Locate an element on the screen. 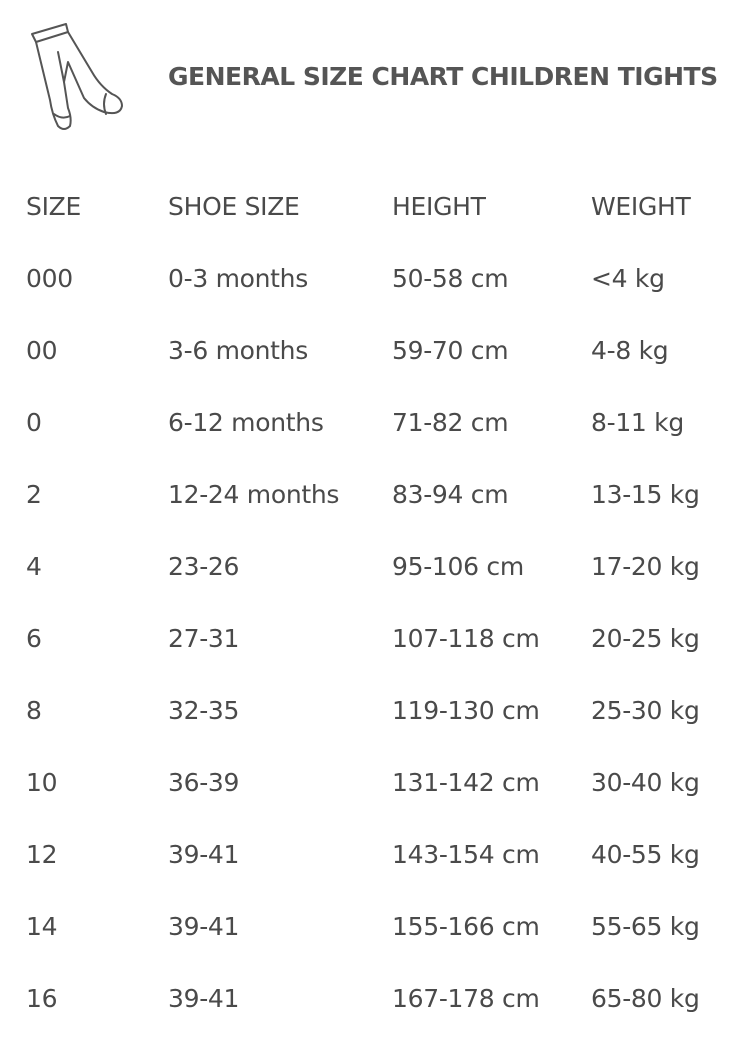 This screenshot has height=1046, width=732. table-cell: 50-58 cm is located at coordinates (450, 278).